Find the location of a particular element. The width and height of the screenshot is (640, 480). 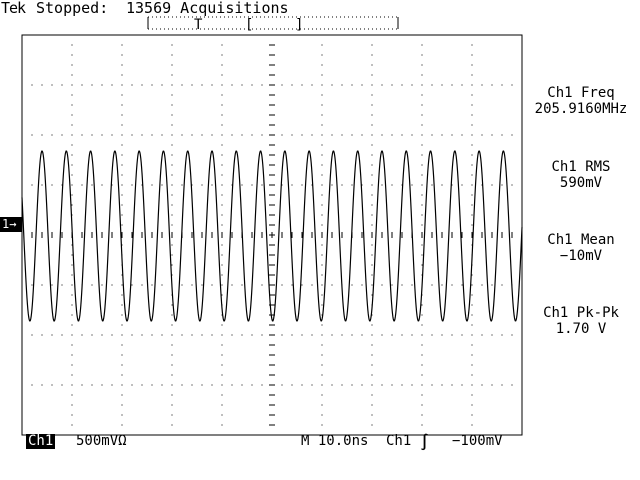

measurement-pkpk: Ch1 Pk-Pk 1.70 V is located at coordinates (581, 321).